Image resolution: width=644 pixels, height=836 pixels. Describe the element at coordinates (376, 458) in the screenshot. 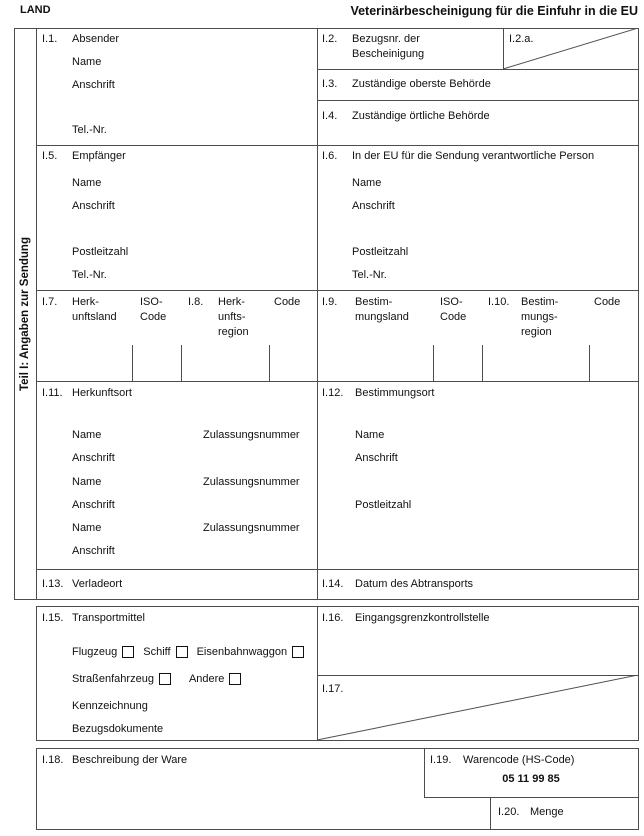

I see `field-i12-anschrift-label: Anschrift` at that location.